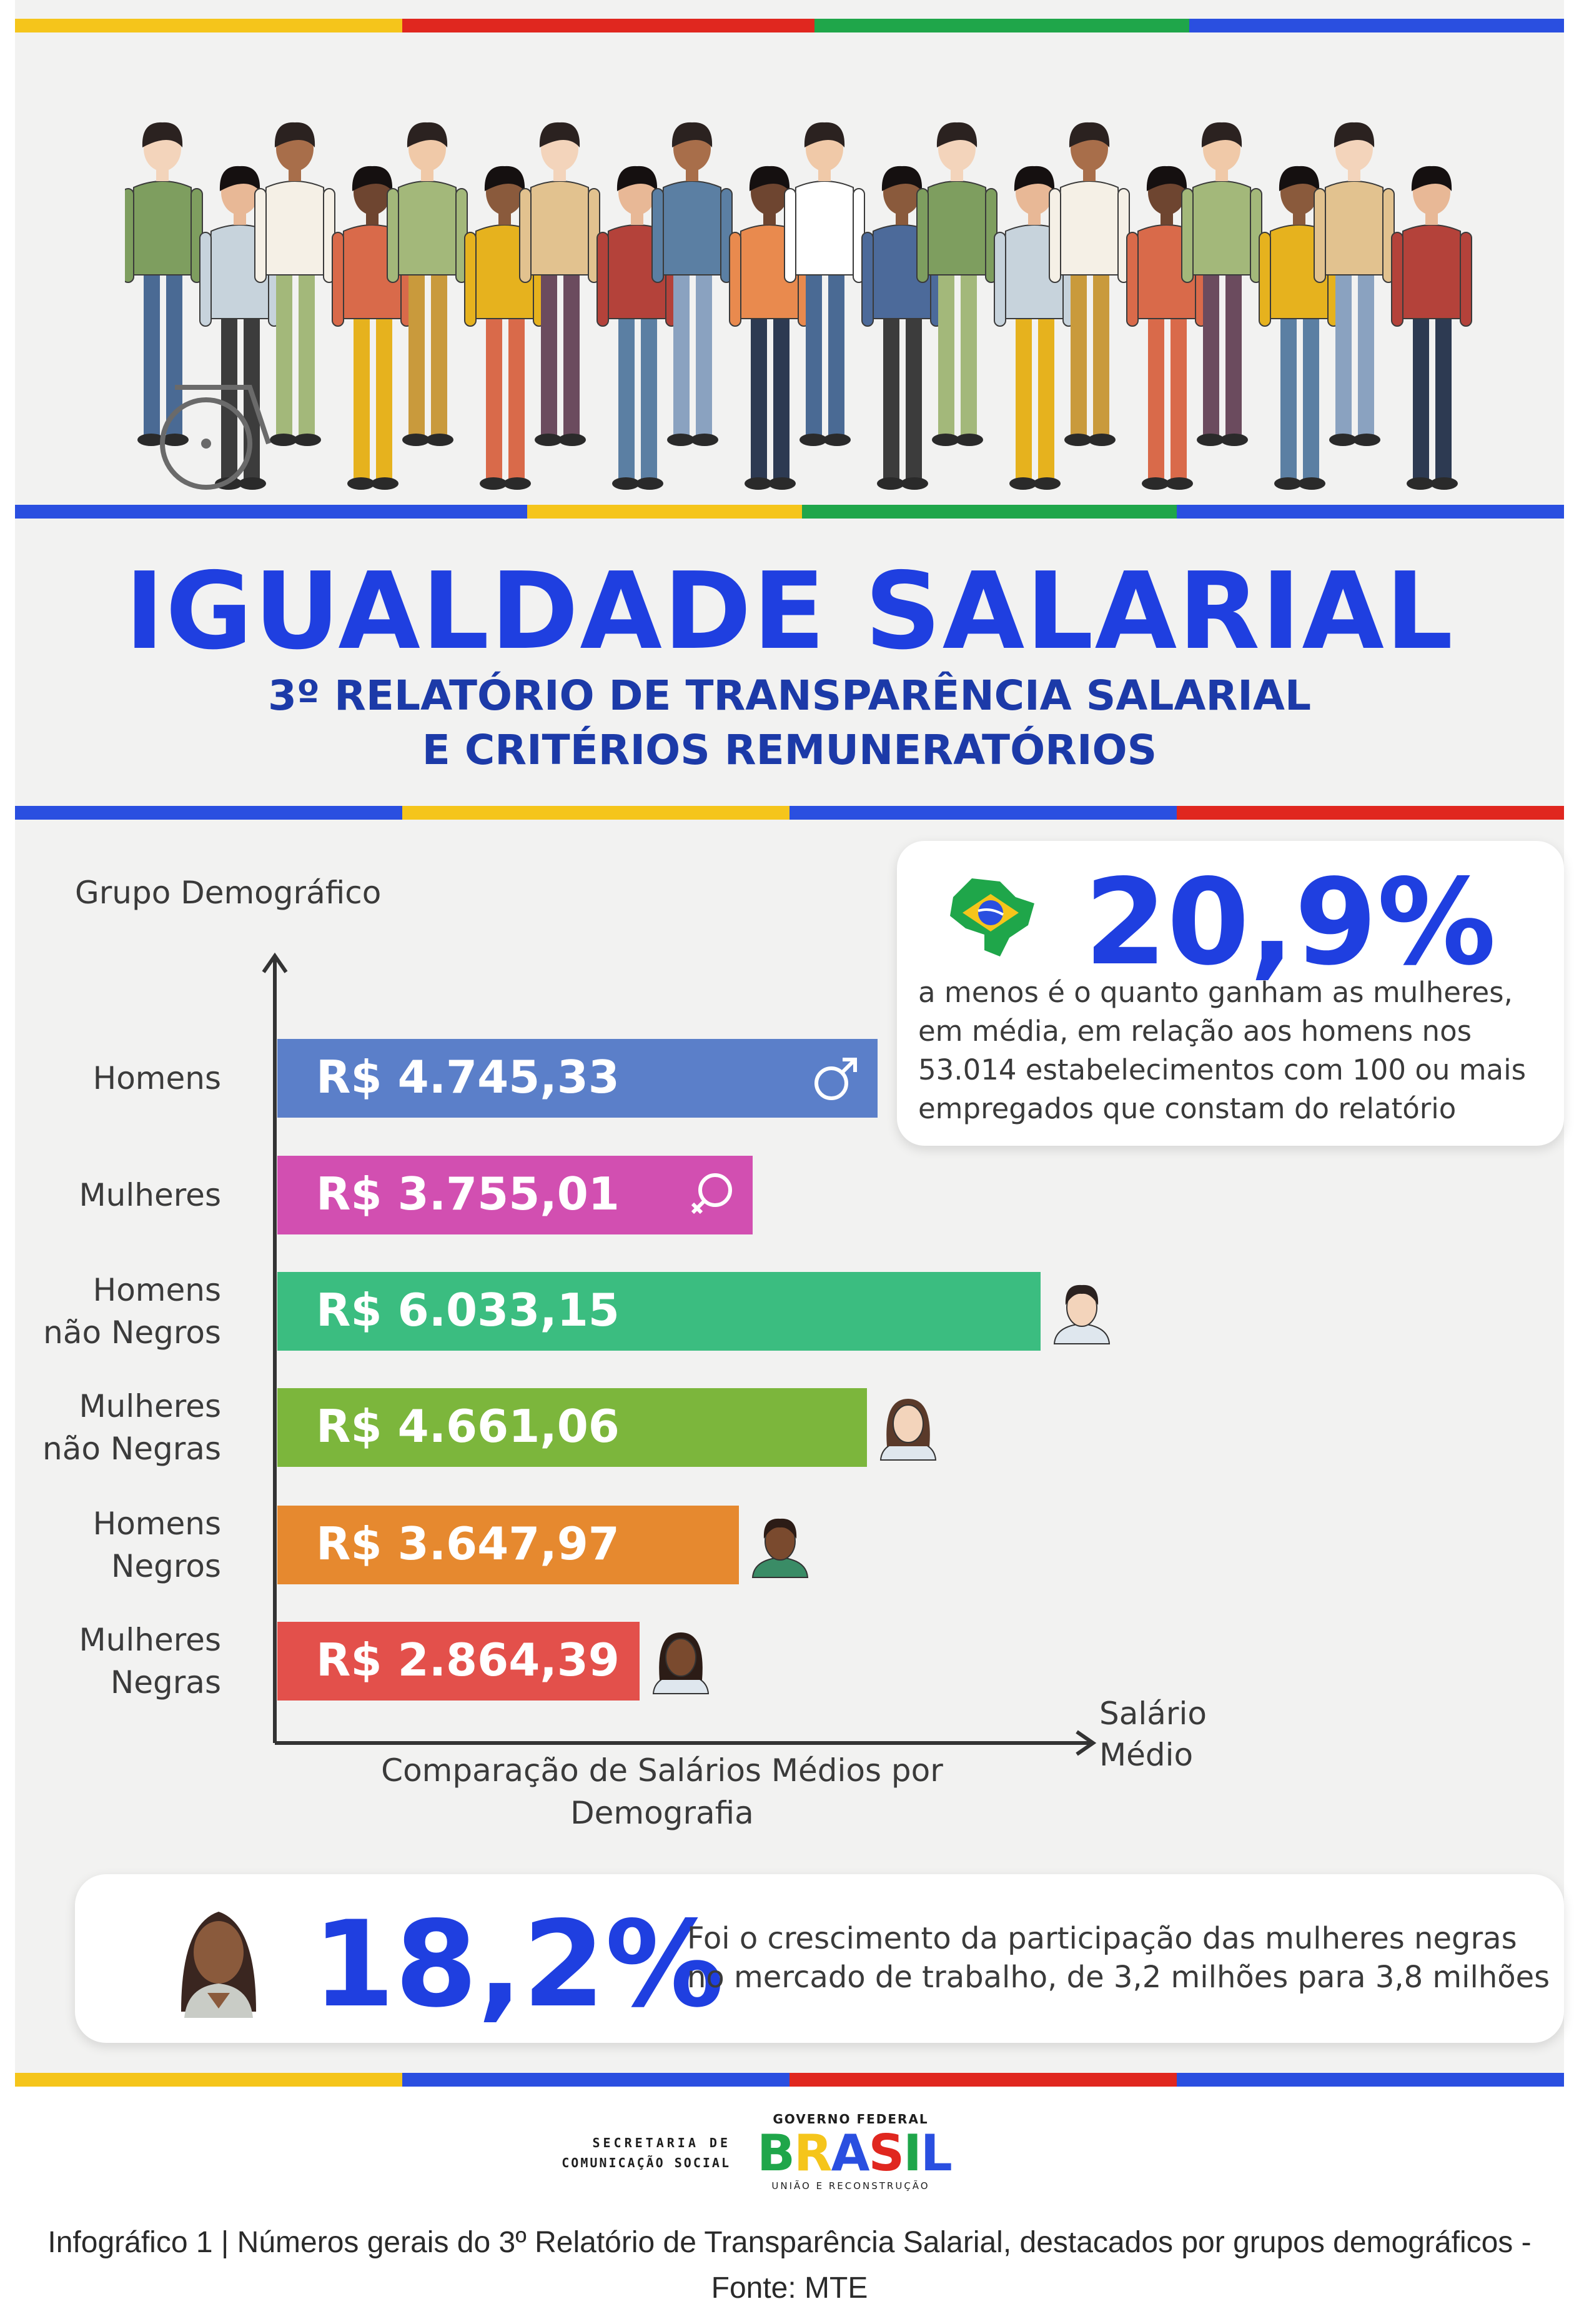 This screenshot has height=2324, width=1579. Describe the element at coordinates (519, 1965) in the screenshot. I see `black-women-growth-value: 18,2%` at that location.